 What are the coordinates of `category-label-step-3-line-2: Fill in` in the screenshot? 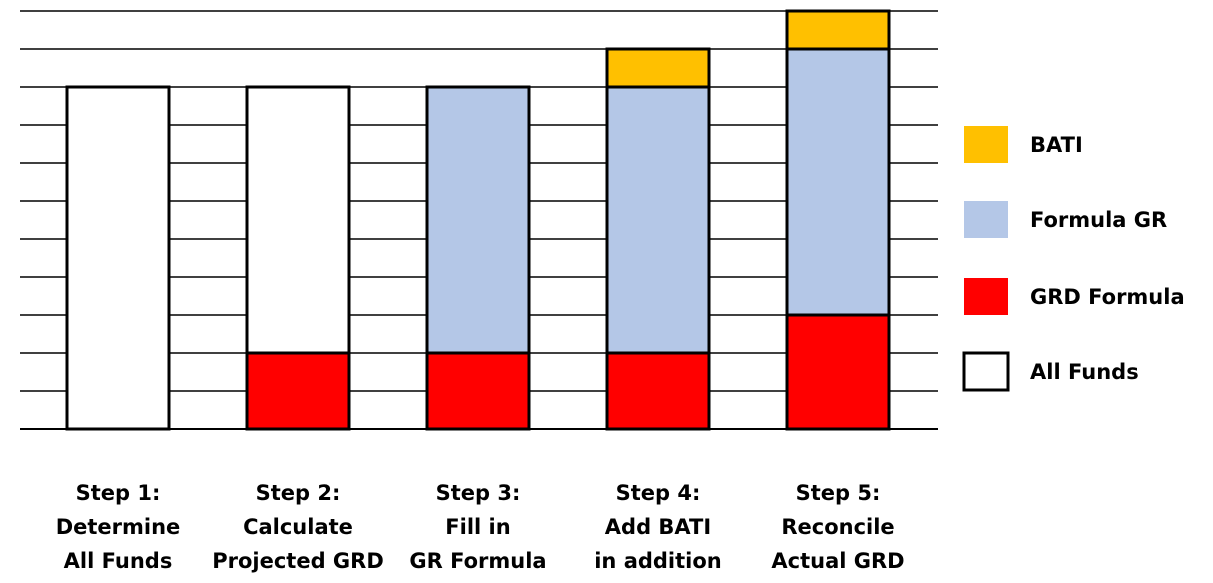 It's located at (477, 527).